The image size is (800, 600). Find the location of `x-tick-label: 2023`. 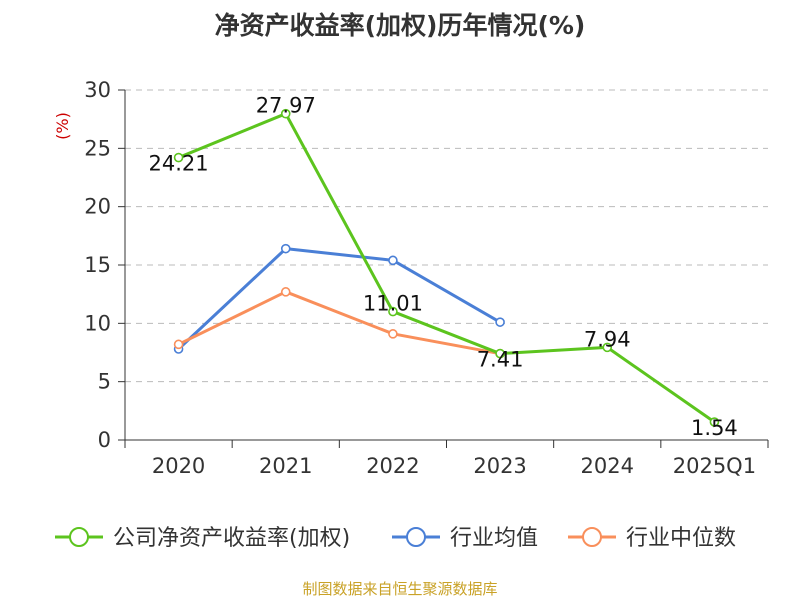

x-tick-label: 2023 is located at coordinates (499, 466).